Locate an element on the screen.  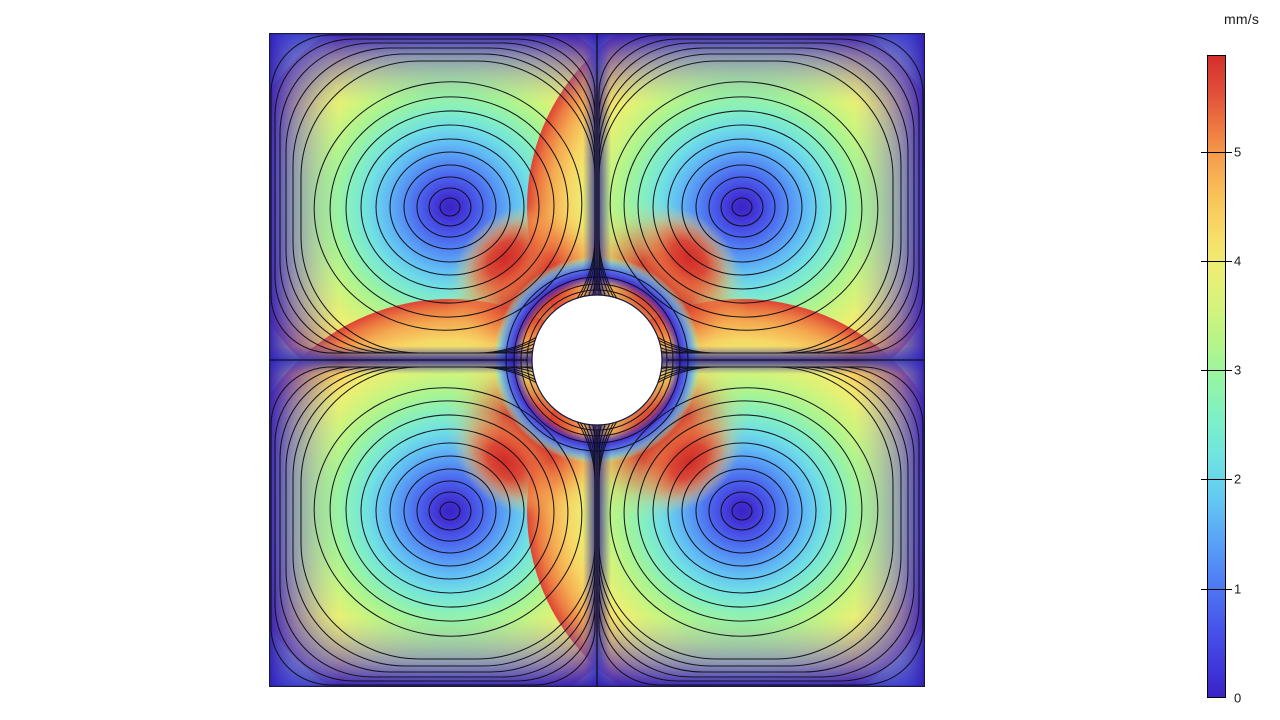
colorbar-tick-label-0: 0 is located at coordinates (1238, 698).